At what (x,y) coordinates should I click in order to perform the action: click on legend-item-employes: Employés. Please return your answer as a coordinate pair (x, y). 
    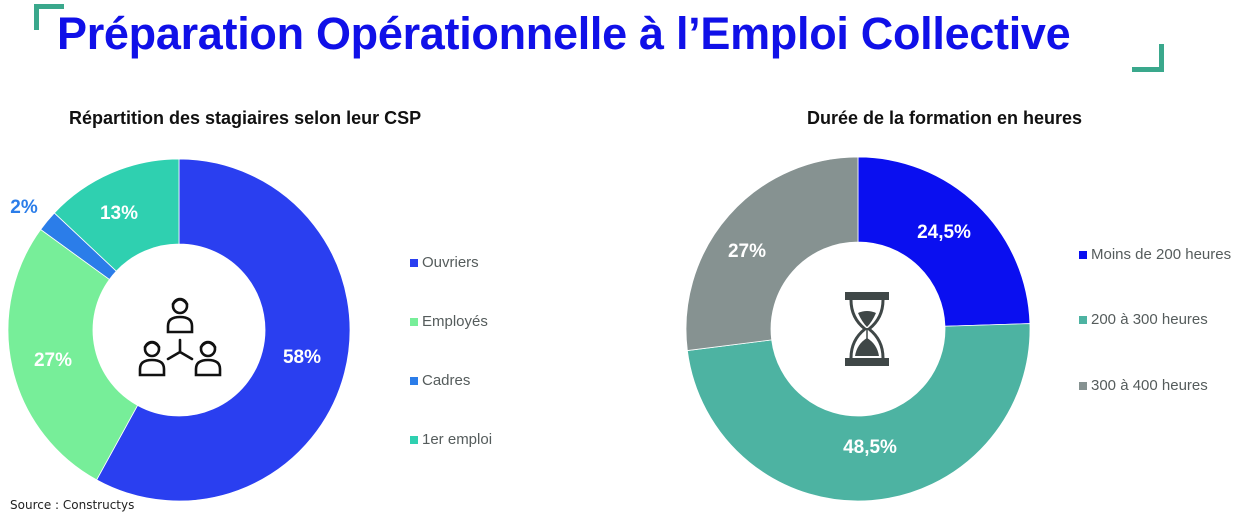
    Looking at the image, I should click on (449, 321).